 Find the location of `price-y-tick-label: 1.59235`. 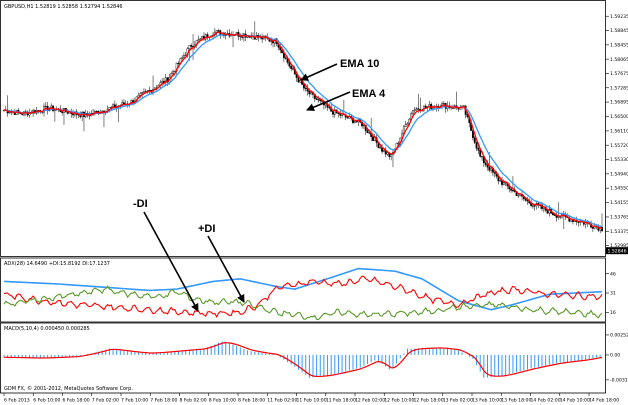

price-y-tick-label: 1.59235 is located at coordinates (619, 17).